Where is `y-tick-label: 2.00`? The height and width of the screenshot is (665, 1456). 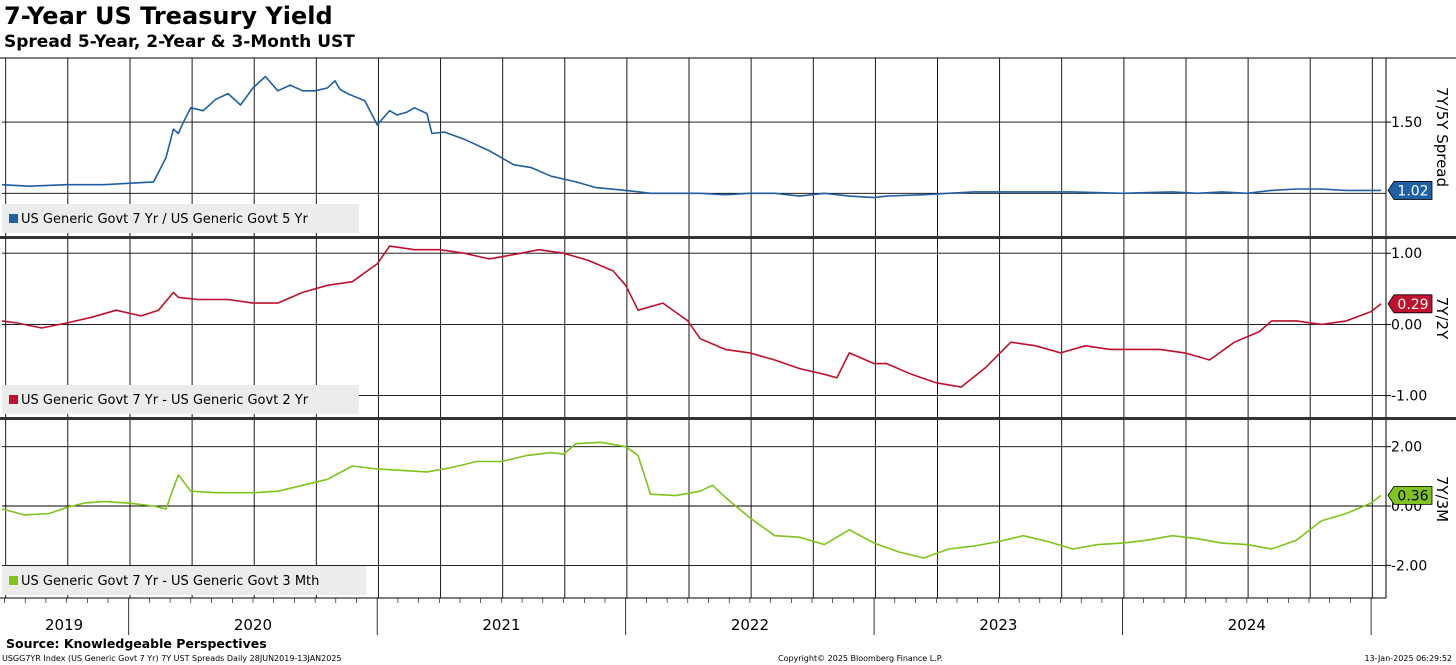
y-tick-label: 2.00 is located at coordinates (1406, 448).